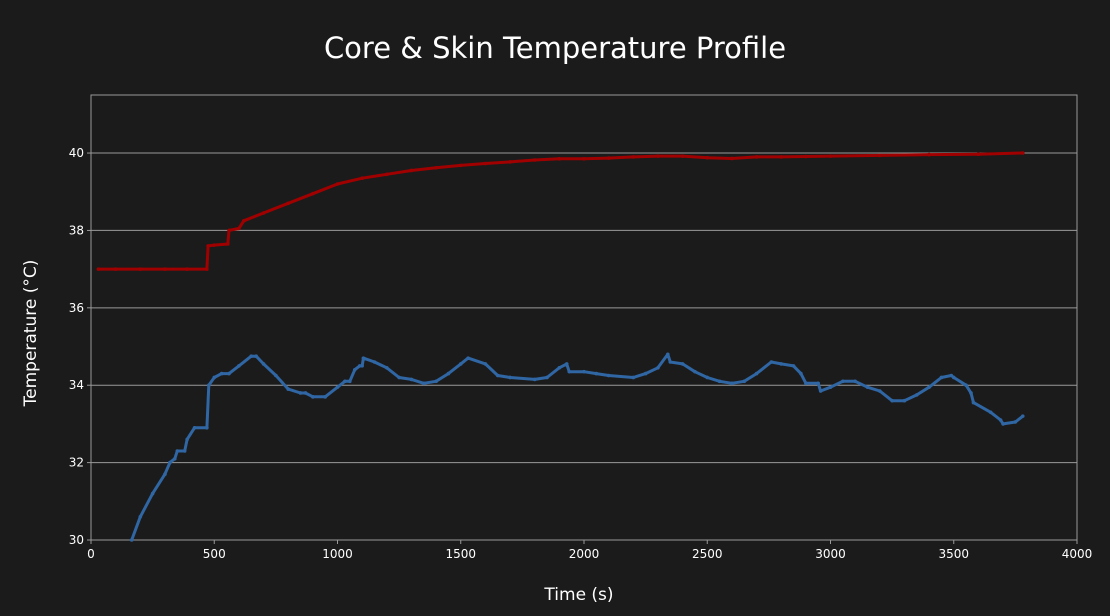  Describe the element at coordinates (91, 554) in the screenshot. I see `x-tick-label: 0` at that location.